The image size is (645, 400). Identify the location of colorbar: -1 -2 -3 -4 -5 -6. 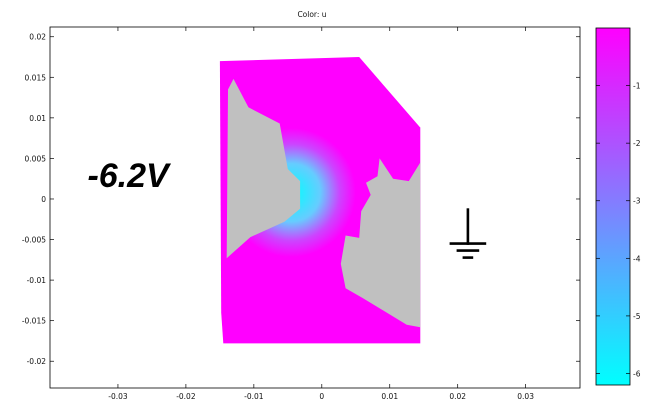
(618, 206).